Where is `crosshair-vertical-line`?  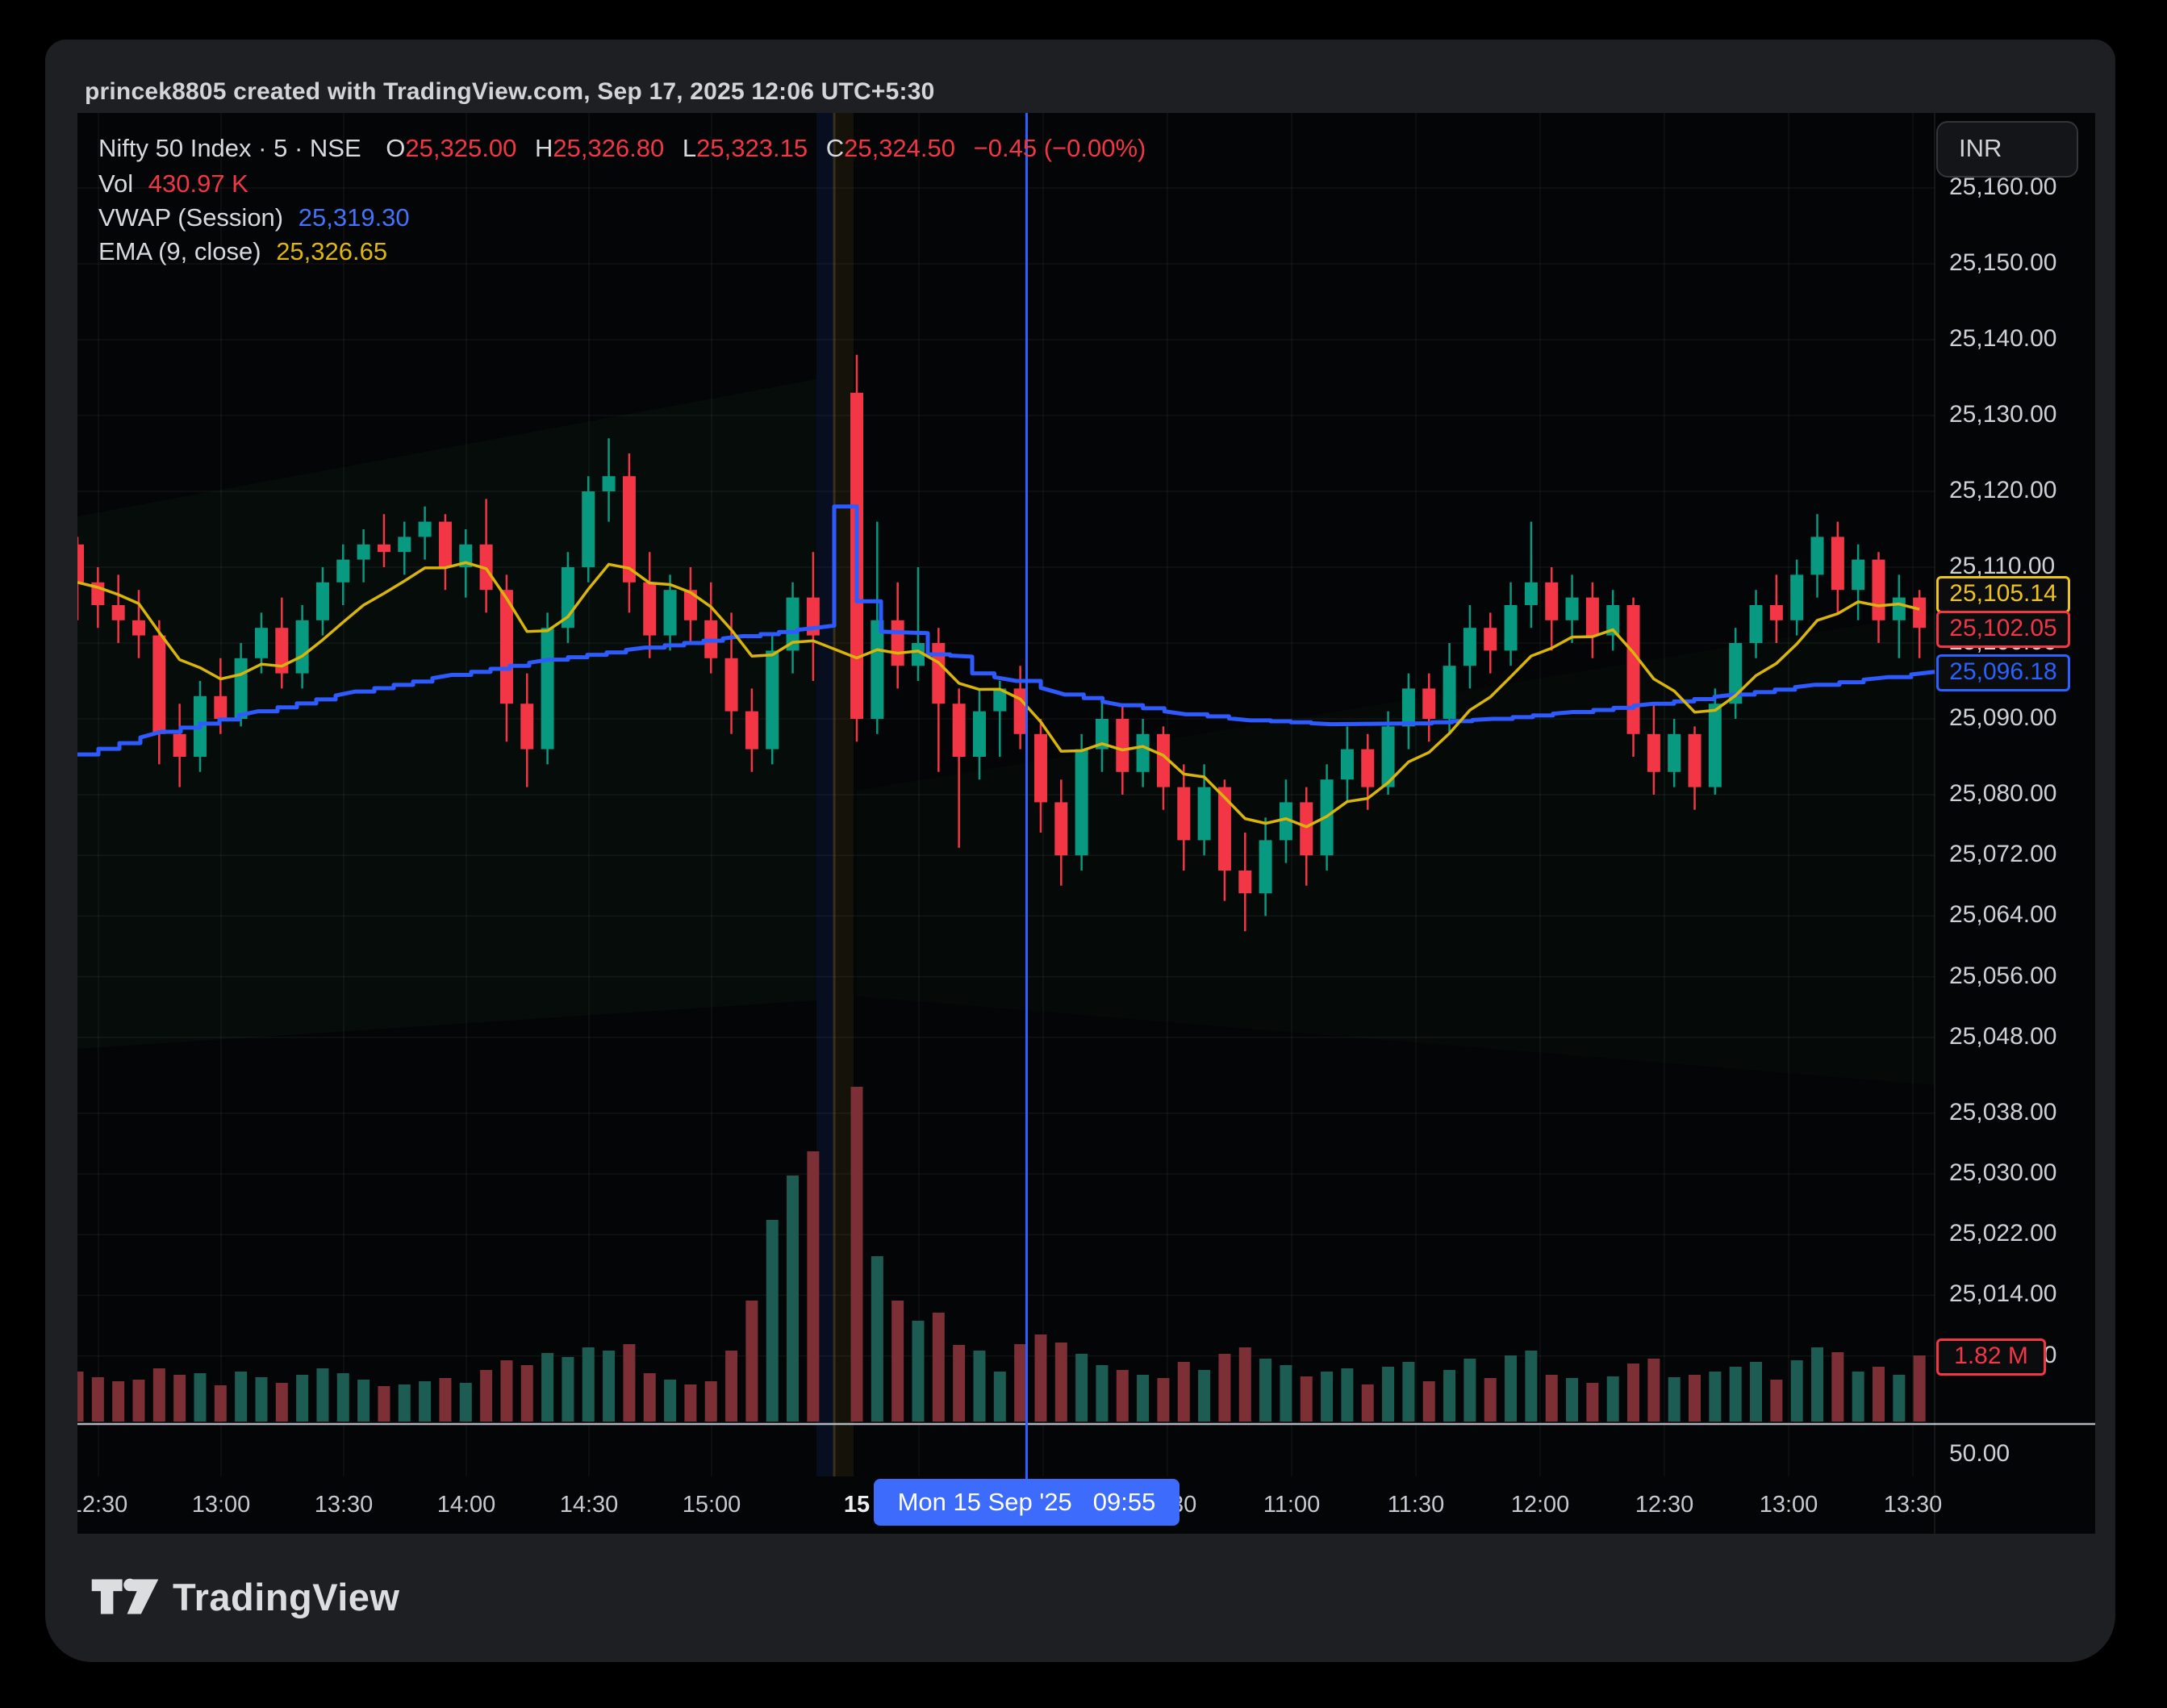 crosshair-vertical-line is located at coordinates (1026, 796).